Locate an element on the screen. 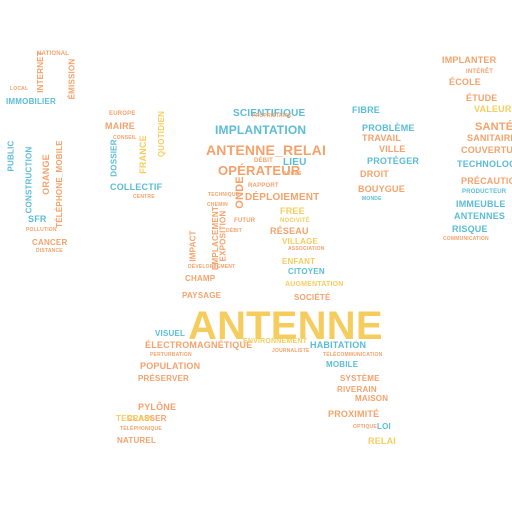 The width and height of the screenshot is (512, 512). word-precaution: PRÉCAUTION is located at coordinates (486, 181).